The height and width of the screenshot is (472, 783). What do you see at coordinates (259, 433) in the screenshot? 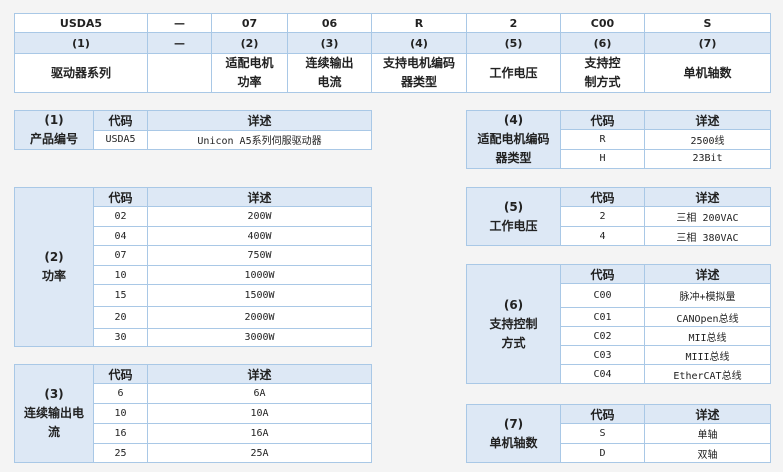
I see `desc-cell: 16A` at bounding box center [259, 433].